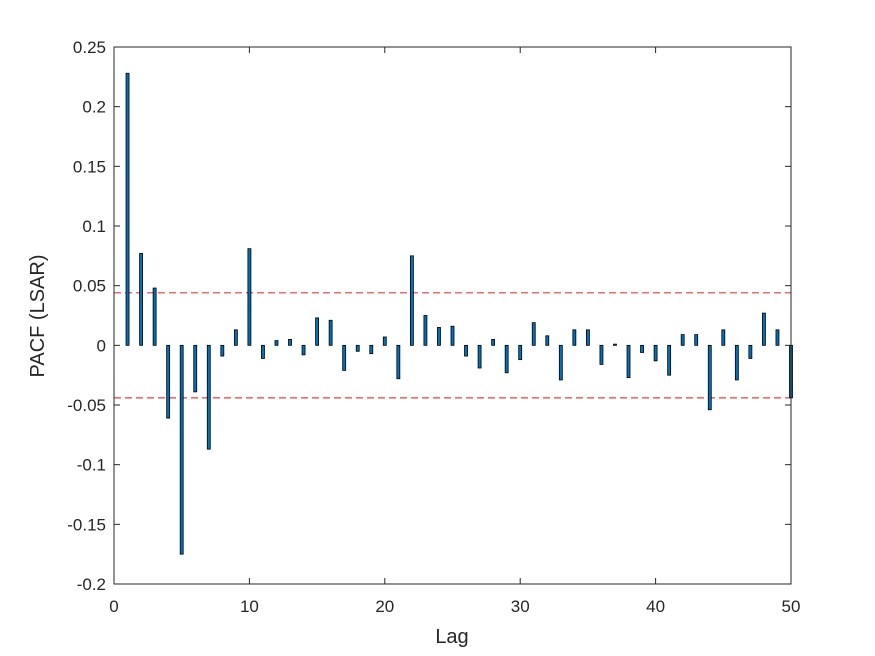 This screenshot has height=656, width=875. I want to click on x-tick-label: 40, so click(655, 606).